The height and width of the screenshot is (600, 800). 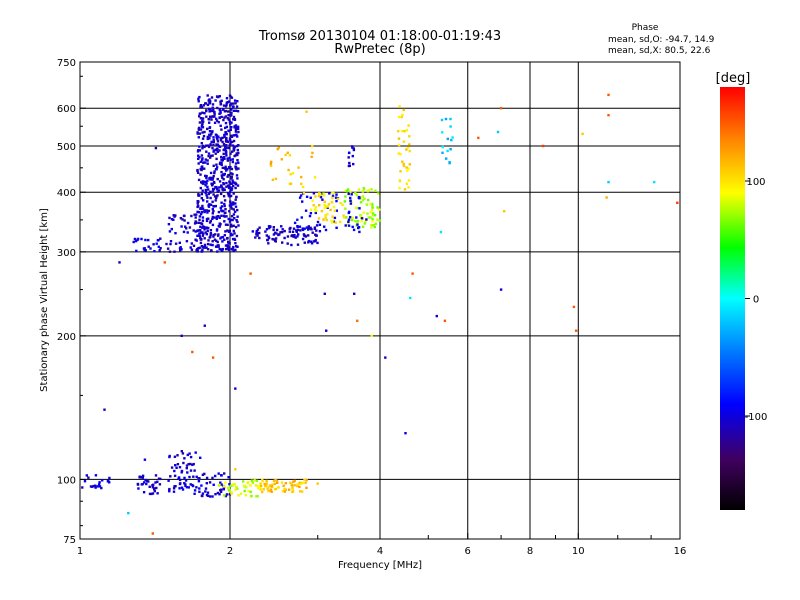 What do you see at coordinates (578, 551) in the screenshot?
I see `x-tick-label: 10` at bounding box center [578, 551].